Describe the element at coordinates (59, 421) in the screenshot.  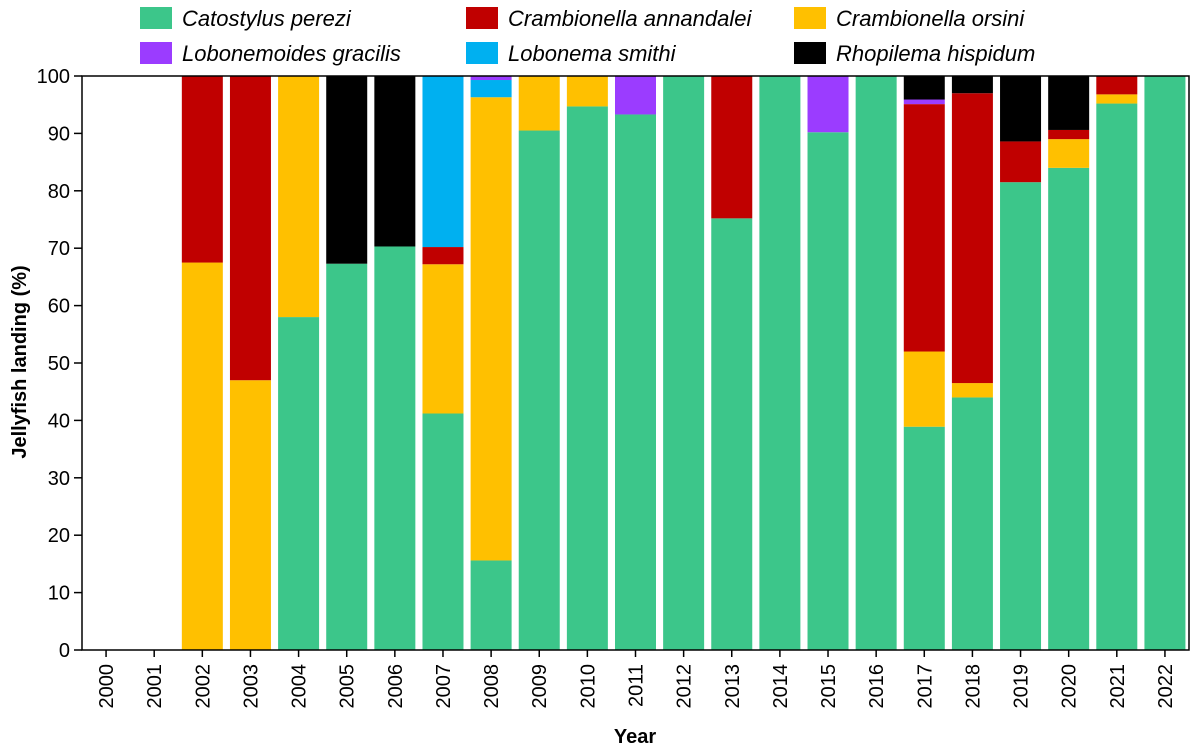
I see `y-tick-label-40: 40` at that location.